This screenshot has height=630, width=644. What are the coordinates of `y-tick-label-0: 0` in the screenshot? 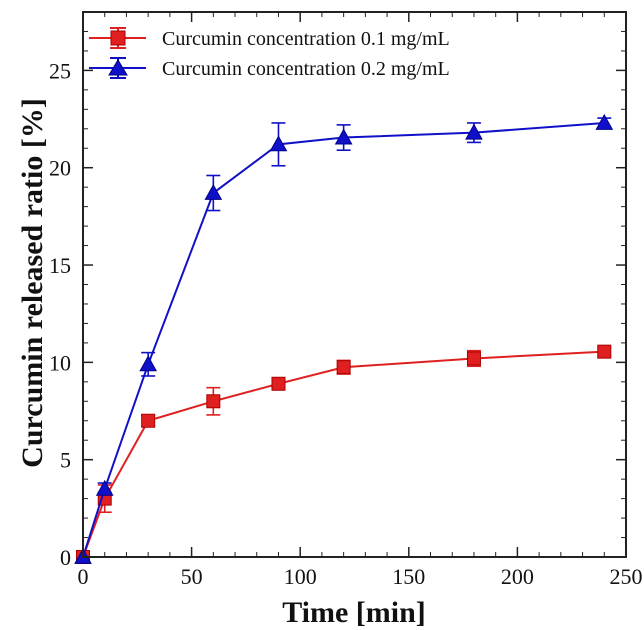 It's located at (65, 557).